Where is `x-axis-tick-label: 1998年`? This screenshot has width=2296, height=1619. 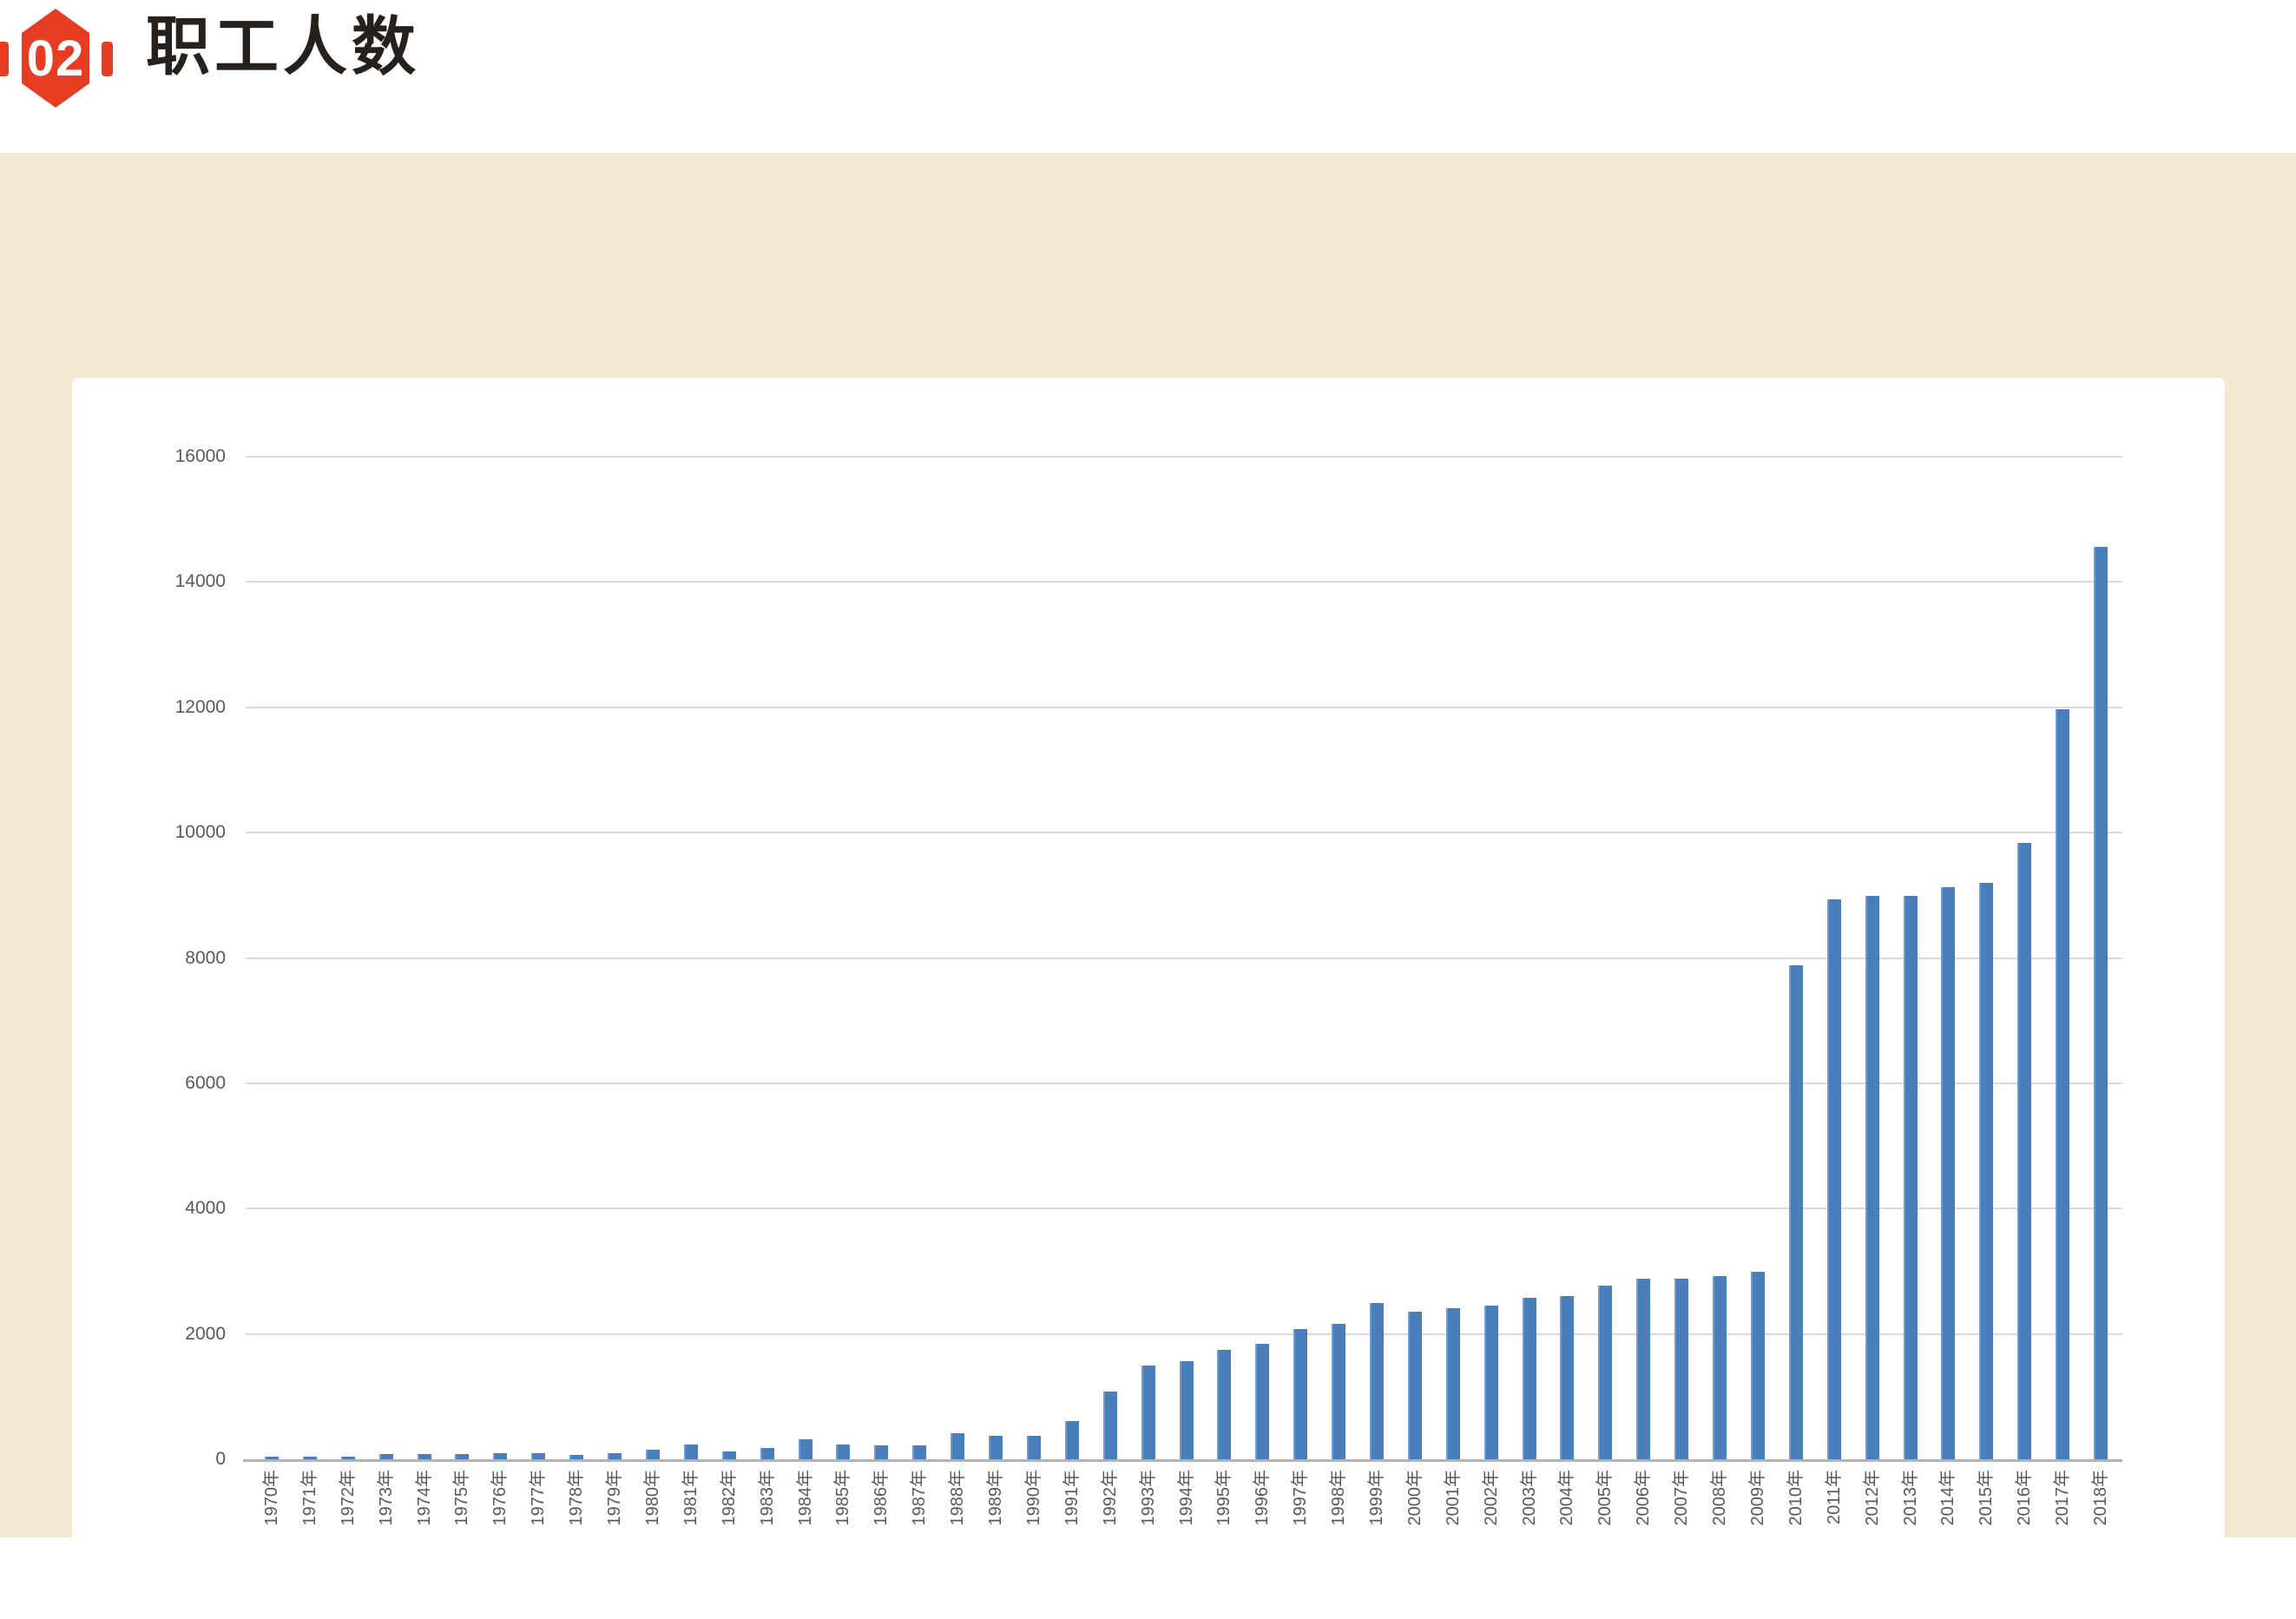
x-axis-tick-label: 1998年 is located at coordinates (1338, 1498).